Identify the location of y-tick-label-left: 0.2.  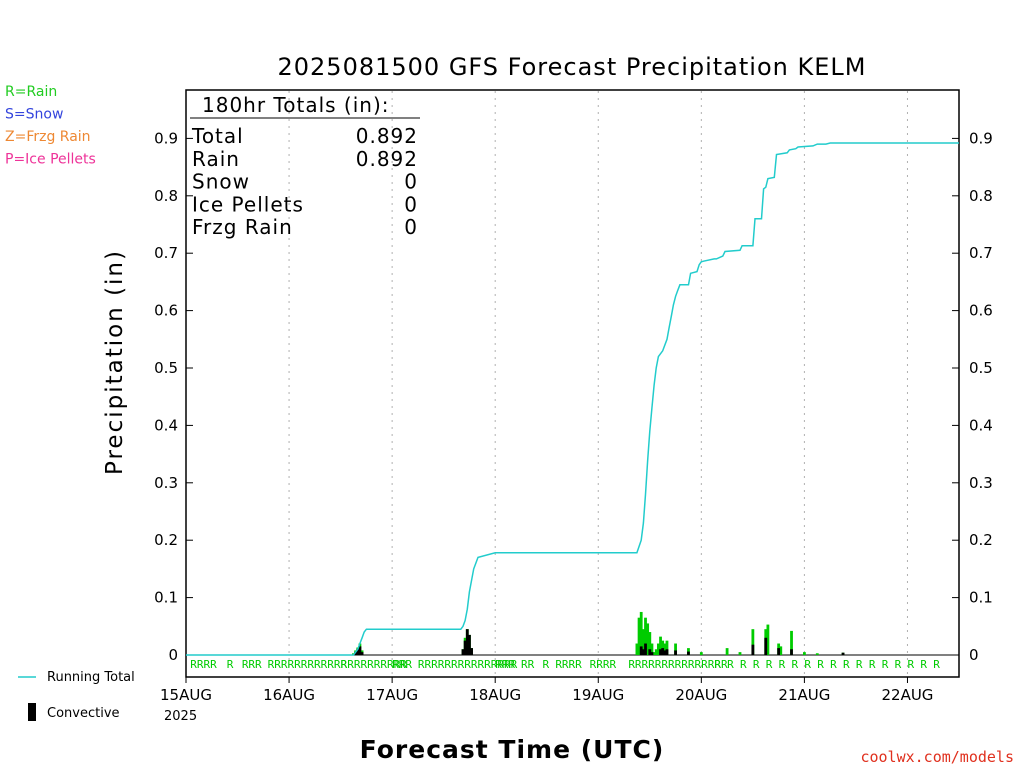
(166, 540).